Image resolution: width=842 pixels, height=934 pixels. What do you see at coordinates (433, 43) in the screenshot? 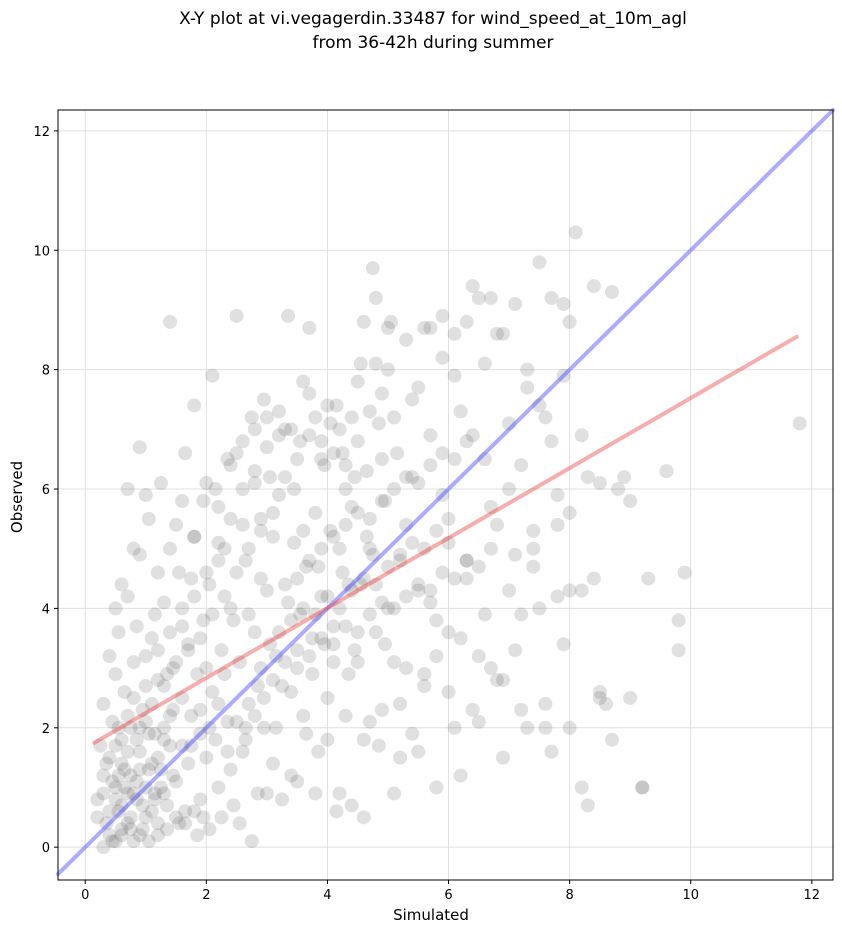
I see `chart-subtitle: from 36-42h during summer` at bounding box center [433, 43].